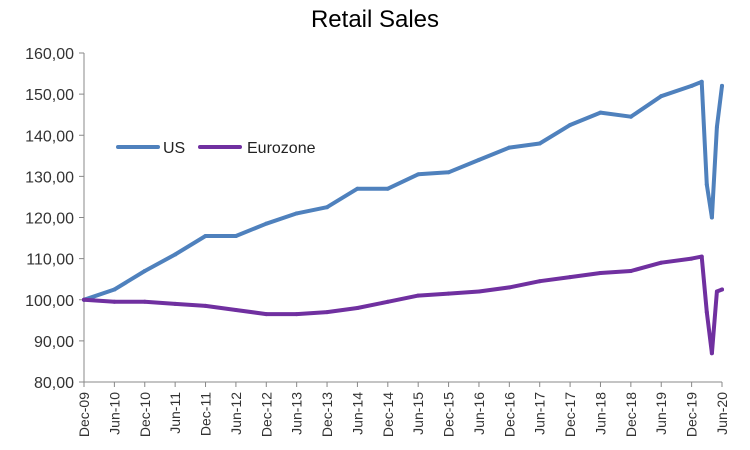  What do you see at coordinates (114, 413) in the screenshot?
I see `x-tick-label: Jun-10` at bounding box center [114, 413].